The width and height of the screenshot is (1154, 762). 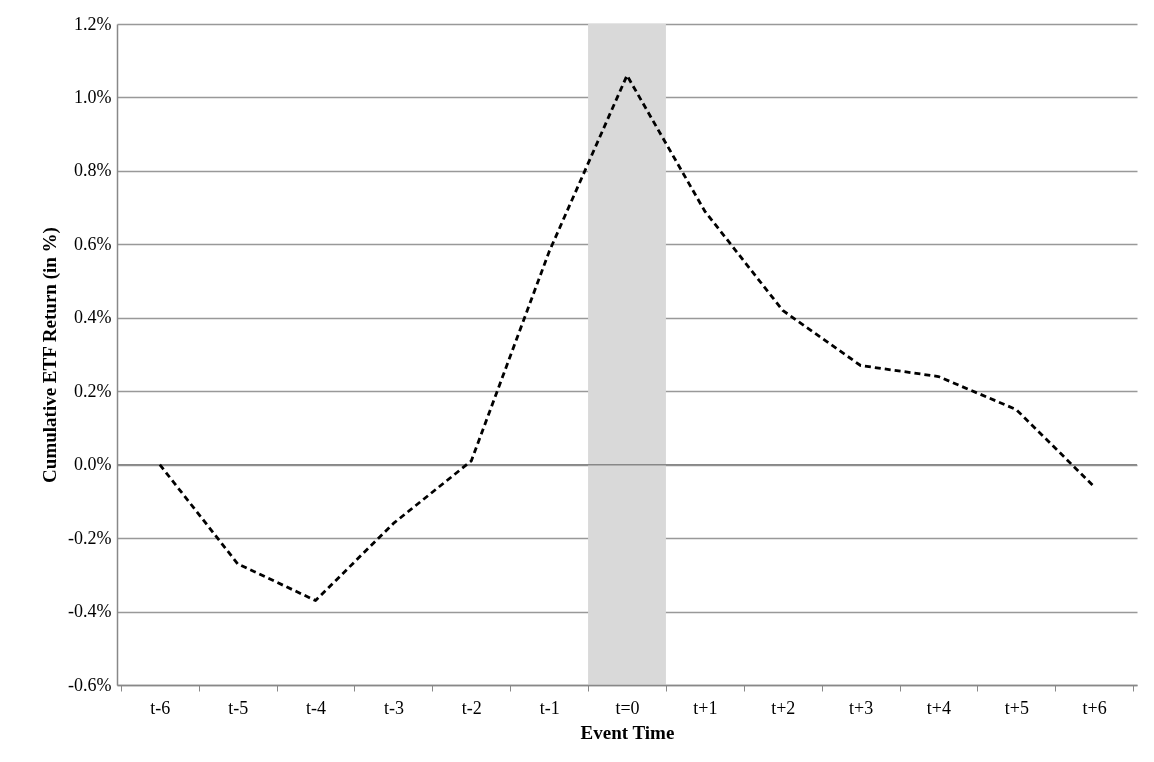 What do you see at coordinates (93, 23) in the screenshot?
I see `y-tick-label: 1.2%` at bounding box center [93, 23].